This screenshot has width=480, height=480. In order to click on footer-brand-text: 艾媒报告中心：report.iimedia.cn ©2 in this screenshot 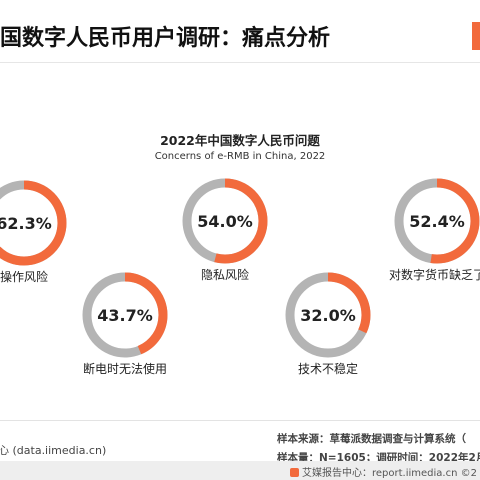, I will do `click(389, 473)`.